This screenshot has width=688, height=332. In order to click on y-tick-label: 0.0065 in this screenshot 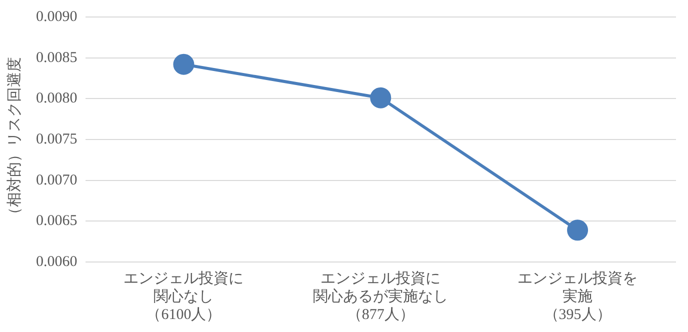, I will do `click(57, 221)`.